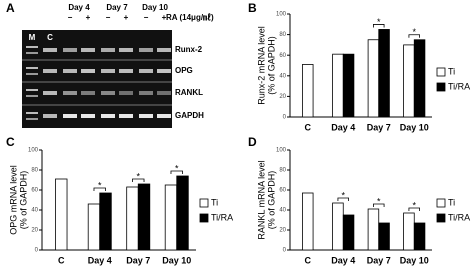 This screenshot has width=474, height=273. Describe the element at coordinates (189, 49) in the screenshot. I see `gene-label: Runx-2` at that location.